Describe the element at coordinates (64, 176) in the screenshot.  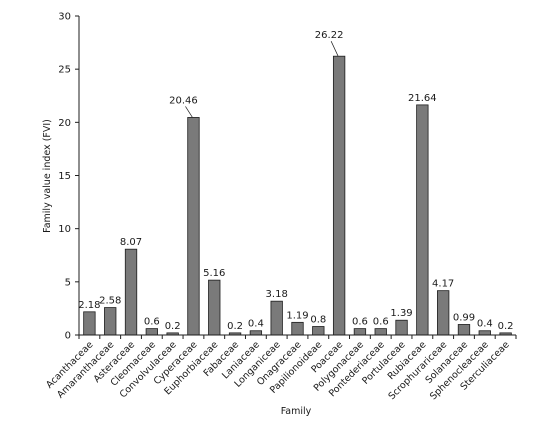
I see `y-tick-label: 15` at that location.